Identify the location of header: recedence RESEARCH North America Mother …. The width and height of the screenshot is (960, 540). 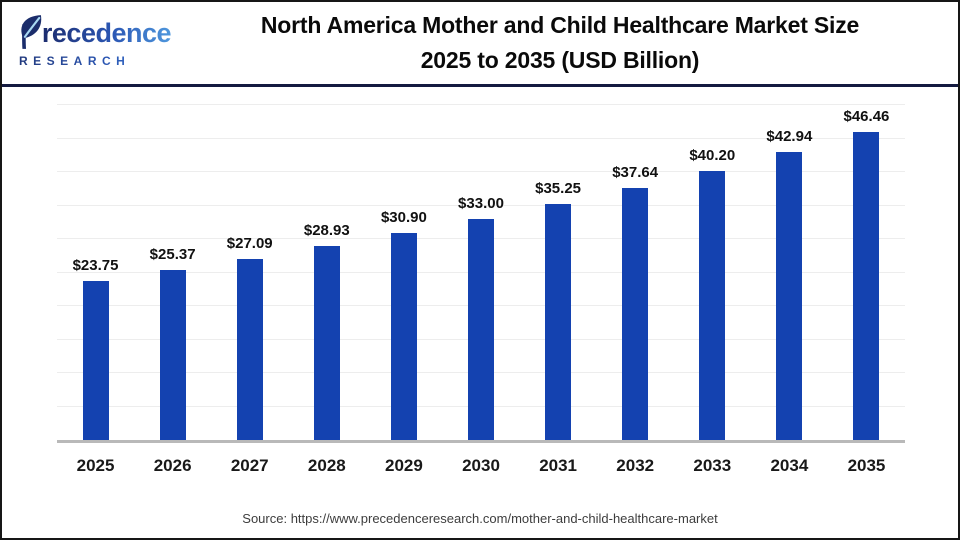
(480, 42).